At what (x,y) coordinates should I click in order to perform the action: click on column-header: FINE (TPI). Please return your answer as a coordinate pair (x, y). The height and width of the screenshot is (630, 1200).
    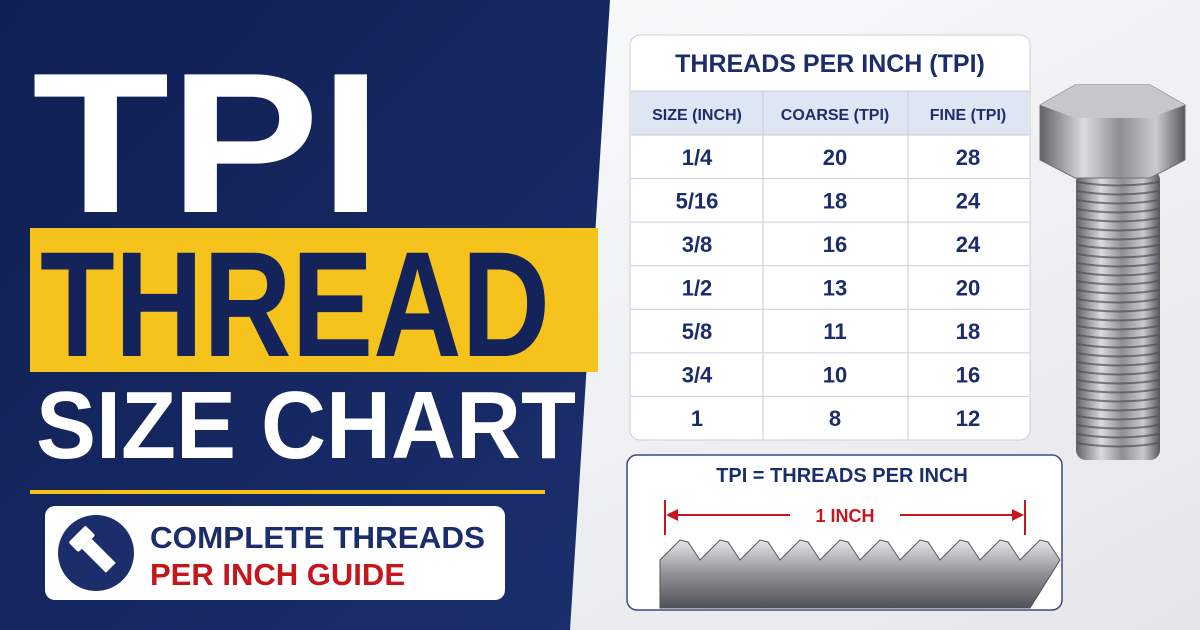
    Looking at the image, I should click on (968, 115).